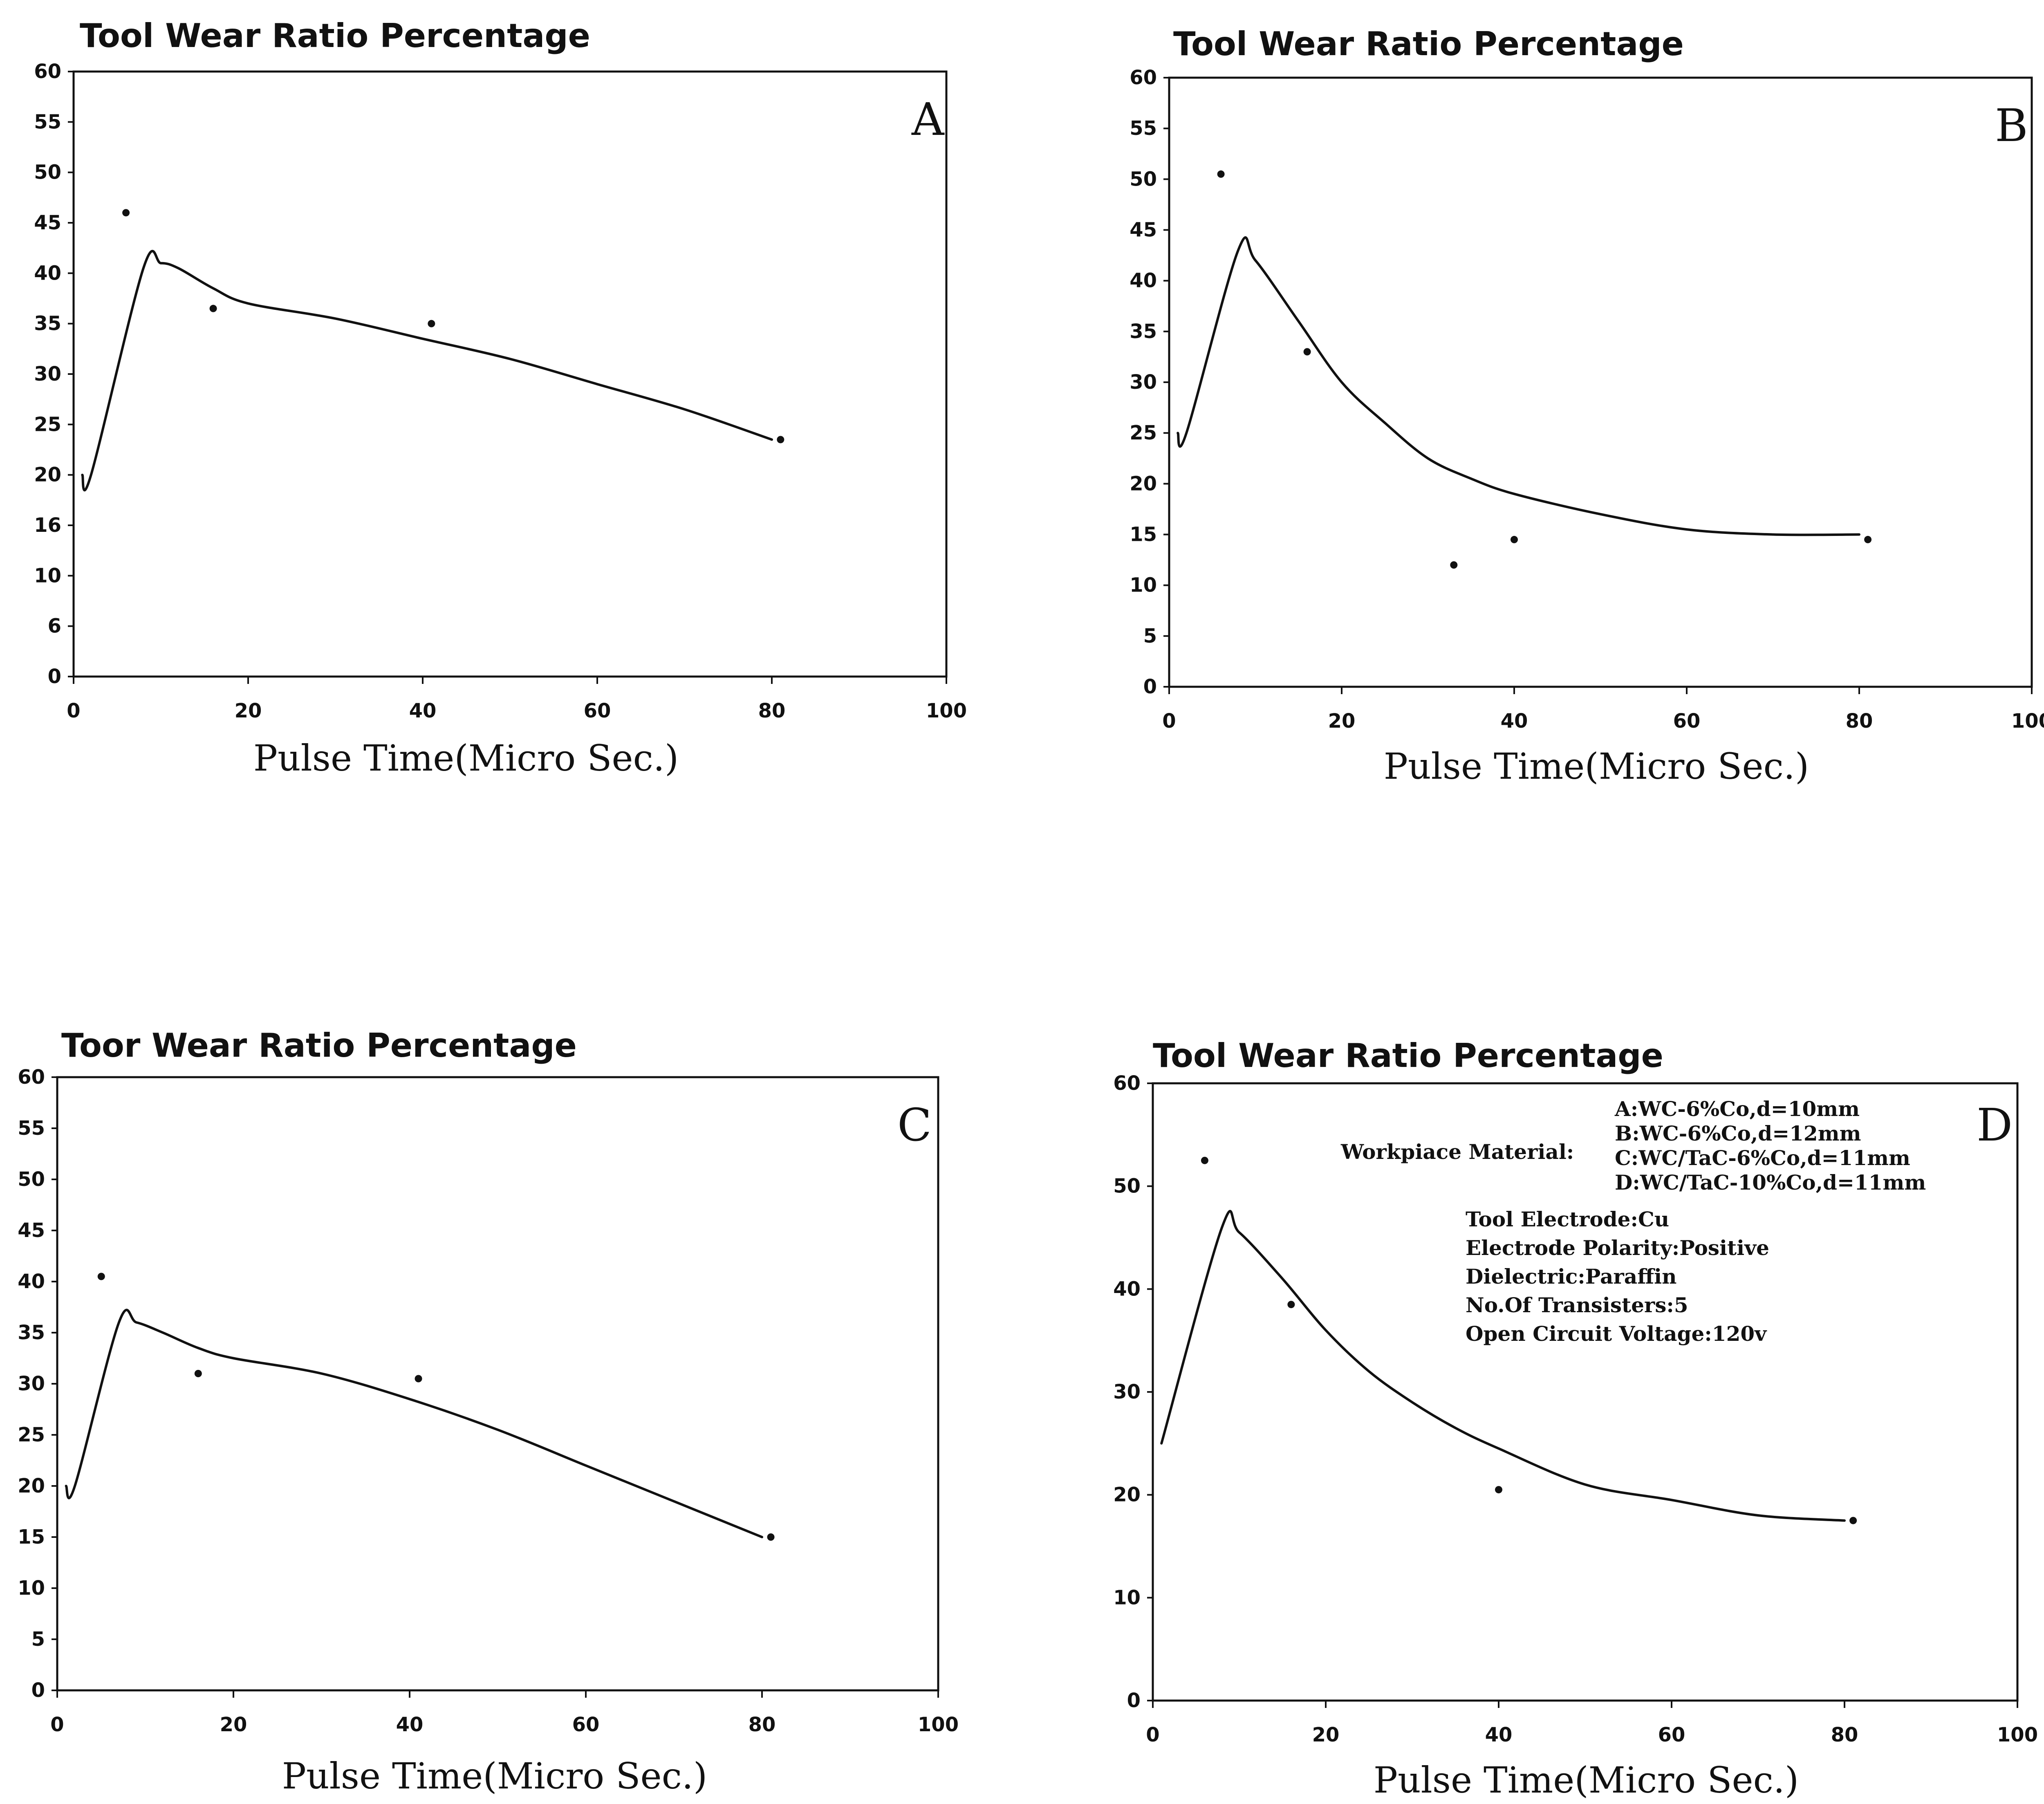  Describe the element at coordinates (517, 699) in the screenshot. I see `panel-a-x-ticks: 0 20 40 60 80 100` at that location.